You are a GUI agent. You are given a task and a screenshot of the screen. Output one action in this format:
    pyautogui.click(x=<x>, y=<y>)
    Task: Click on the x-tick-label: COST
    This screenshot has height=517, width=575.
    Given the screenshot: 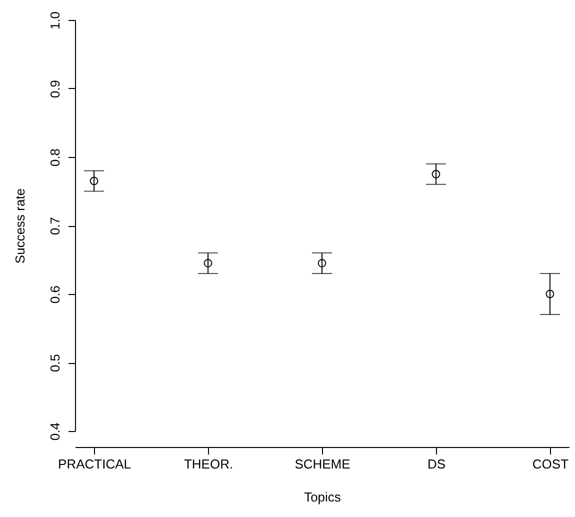 What is the action you would take?
    pyautogui.click(x=550, y=464)
    